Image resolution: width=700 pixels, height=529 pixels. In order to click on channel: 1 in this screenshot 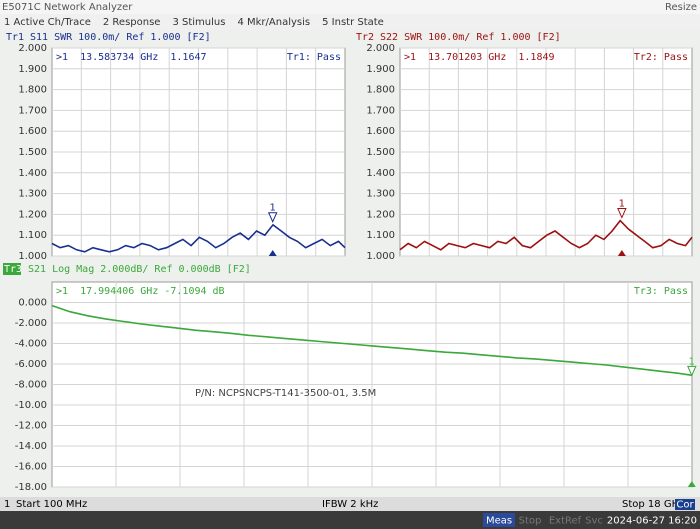, I will do `click(7, 504)`.